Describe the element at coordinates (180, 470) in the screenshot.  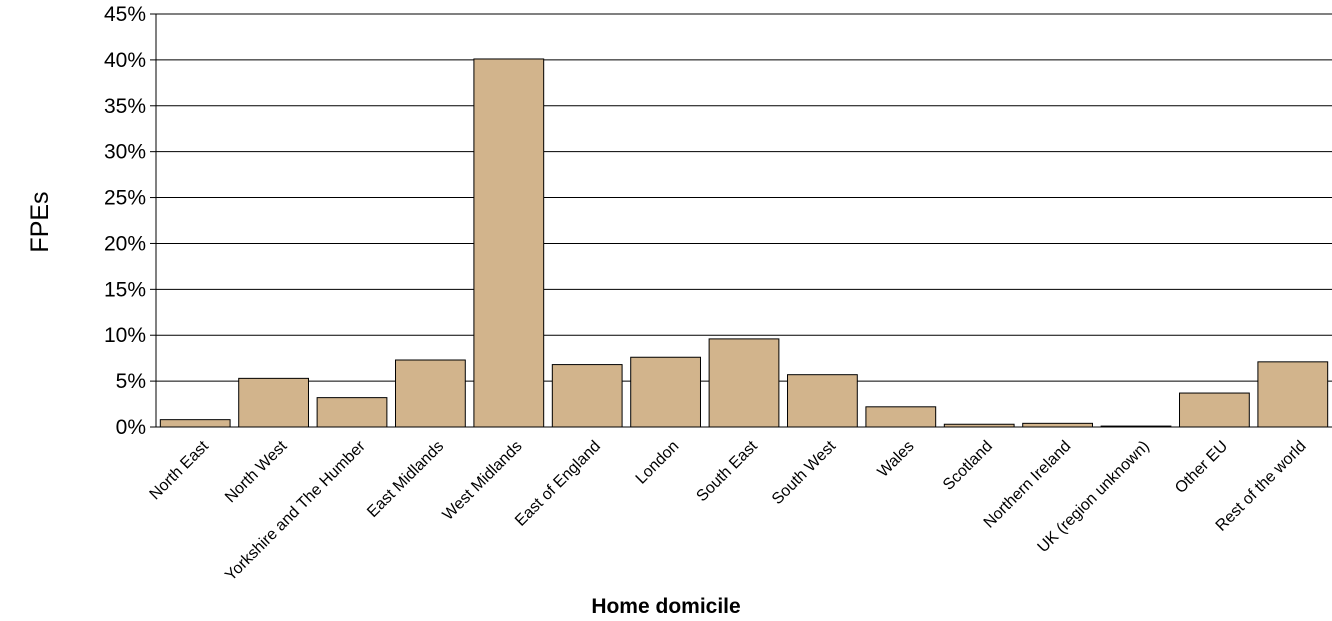
I see `x-tick-label: North East` at that location.